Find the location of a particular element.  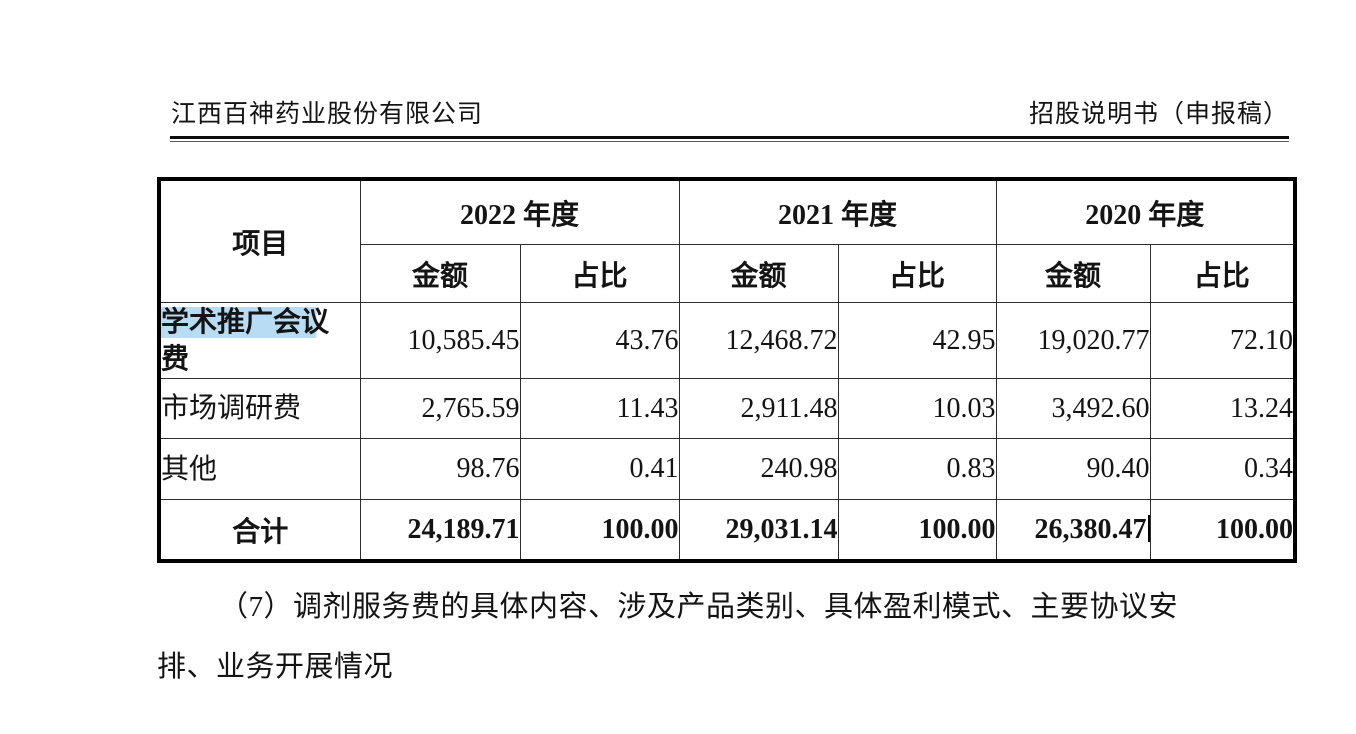

header-rule is located at coordinates (729, 139).